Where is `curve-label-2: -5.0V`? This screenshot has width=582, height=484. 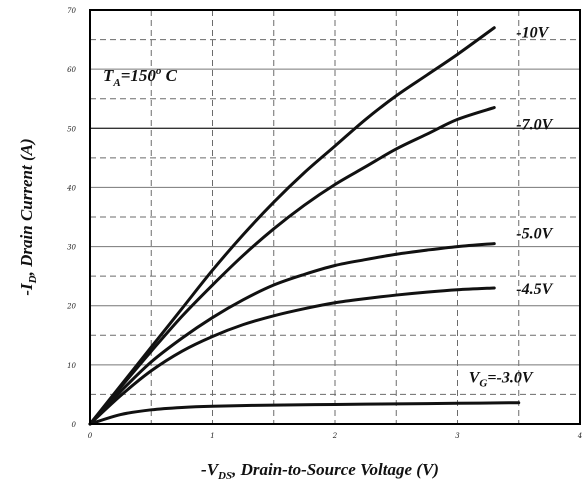 curve-label-2: -5.0V is located at coordinates (534, 234).